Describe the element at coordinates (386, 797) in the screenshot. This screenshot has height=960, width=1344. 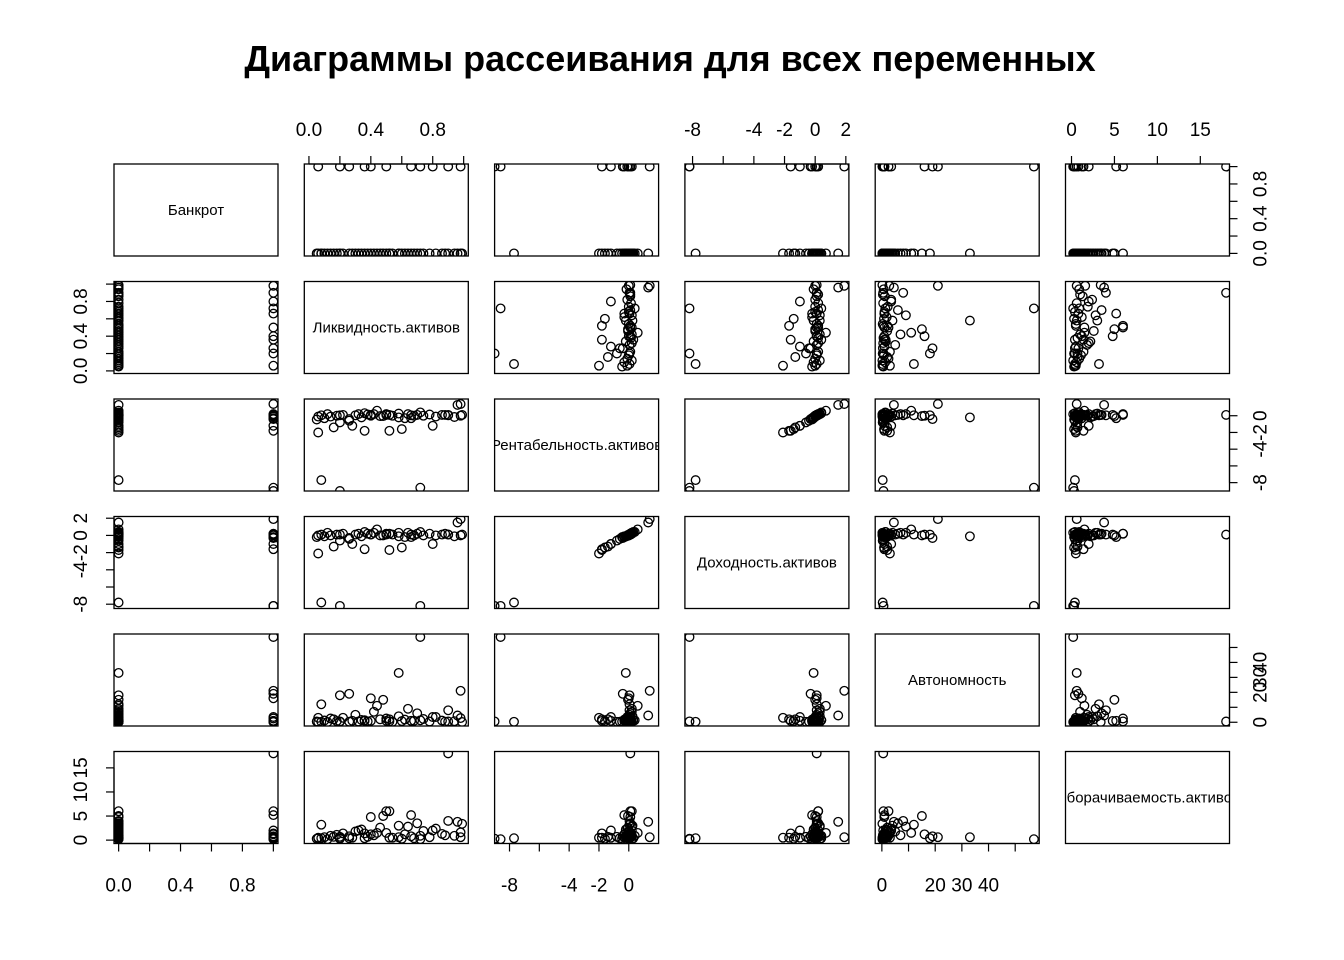
I see `panel-r6-c2` at that location.